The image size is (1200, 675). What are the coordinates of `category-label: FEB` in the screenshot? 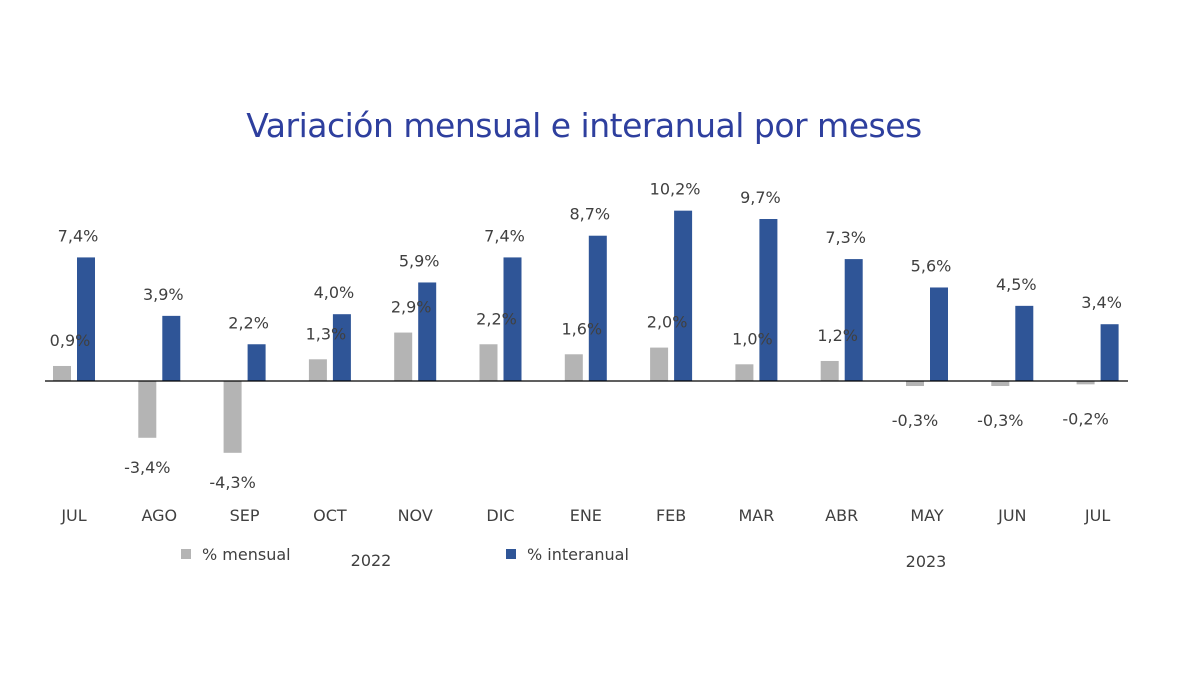 It's located at (671, 515).